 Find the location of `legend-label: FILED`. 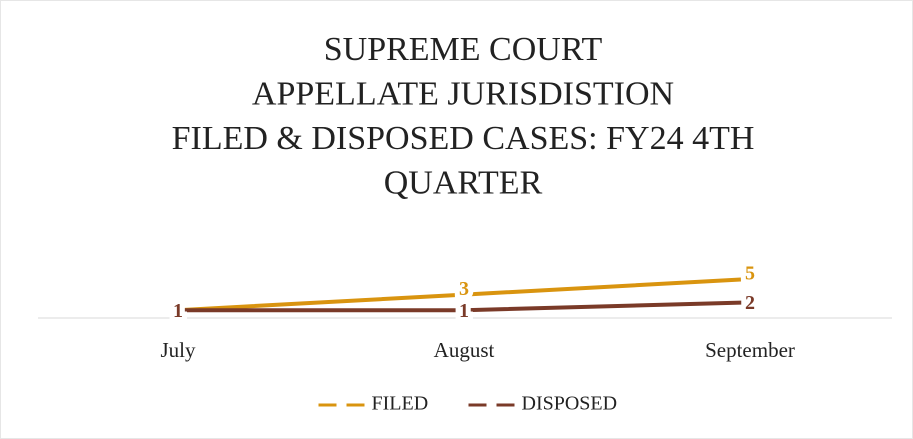

legend-label: FILED is located at coordinates (400, 404).